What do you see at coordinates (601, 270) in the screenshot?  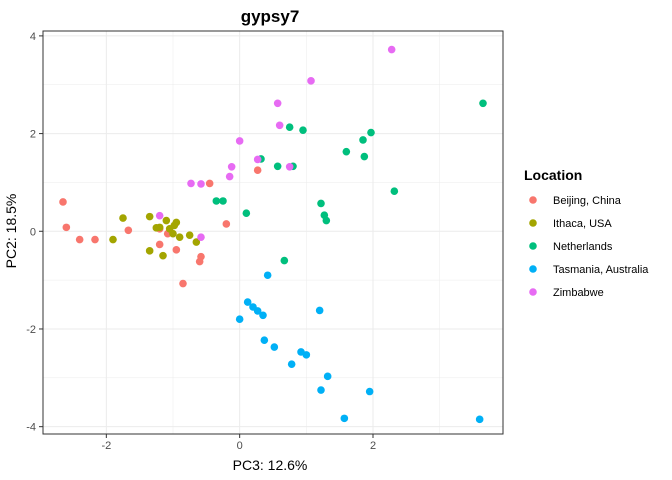 I see `legend-label: Tasmania, Australia` at bounding box center [601, 270].